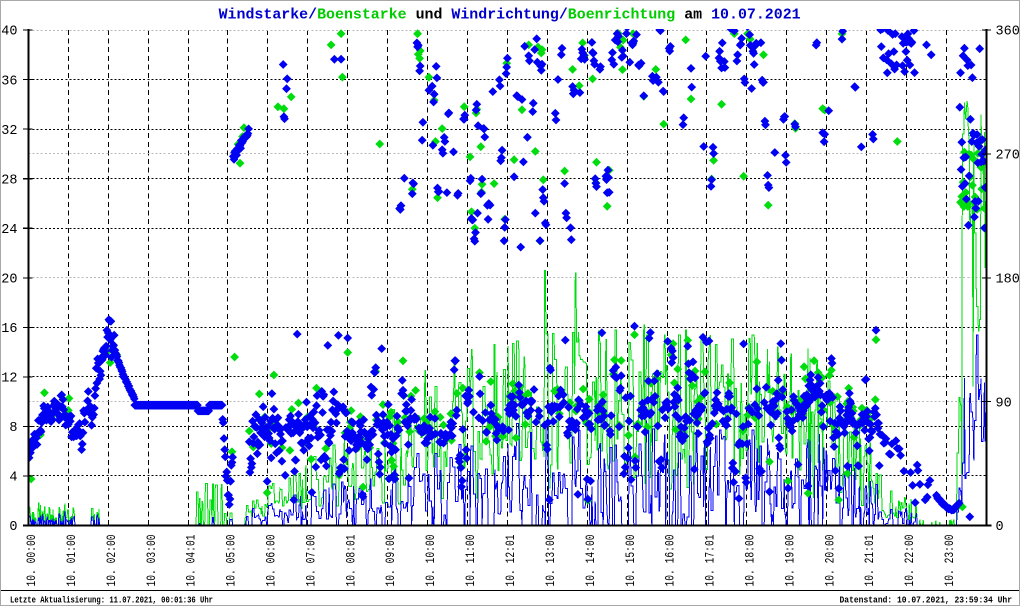 Image resolution: width=1020 pixels, height=606 pixels. I want to click on svg-text: 10. 06:00, so click(271, 561).